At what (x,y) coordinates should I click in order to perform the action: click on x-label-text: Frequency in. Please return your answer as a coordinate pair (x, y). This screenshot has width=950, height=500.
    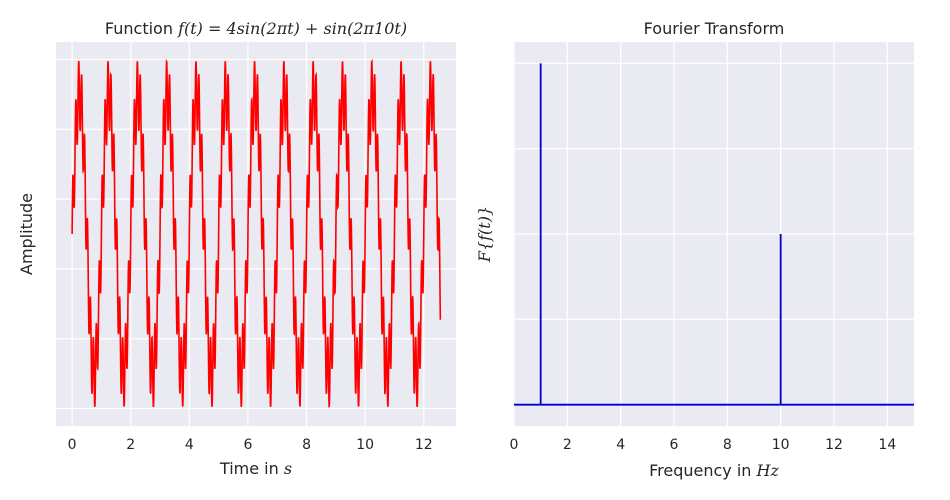
    Looking at the image, I should click on (702, 470).